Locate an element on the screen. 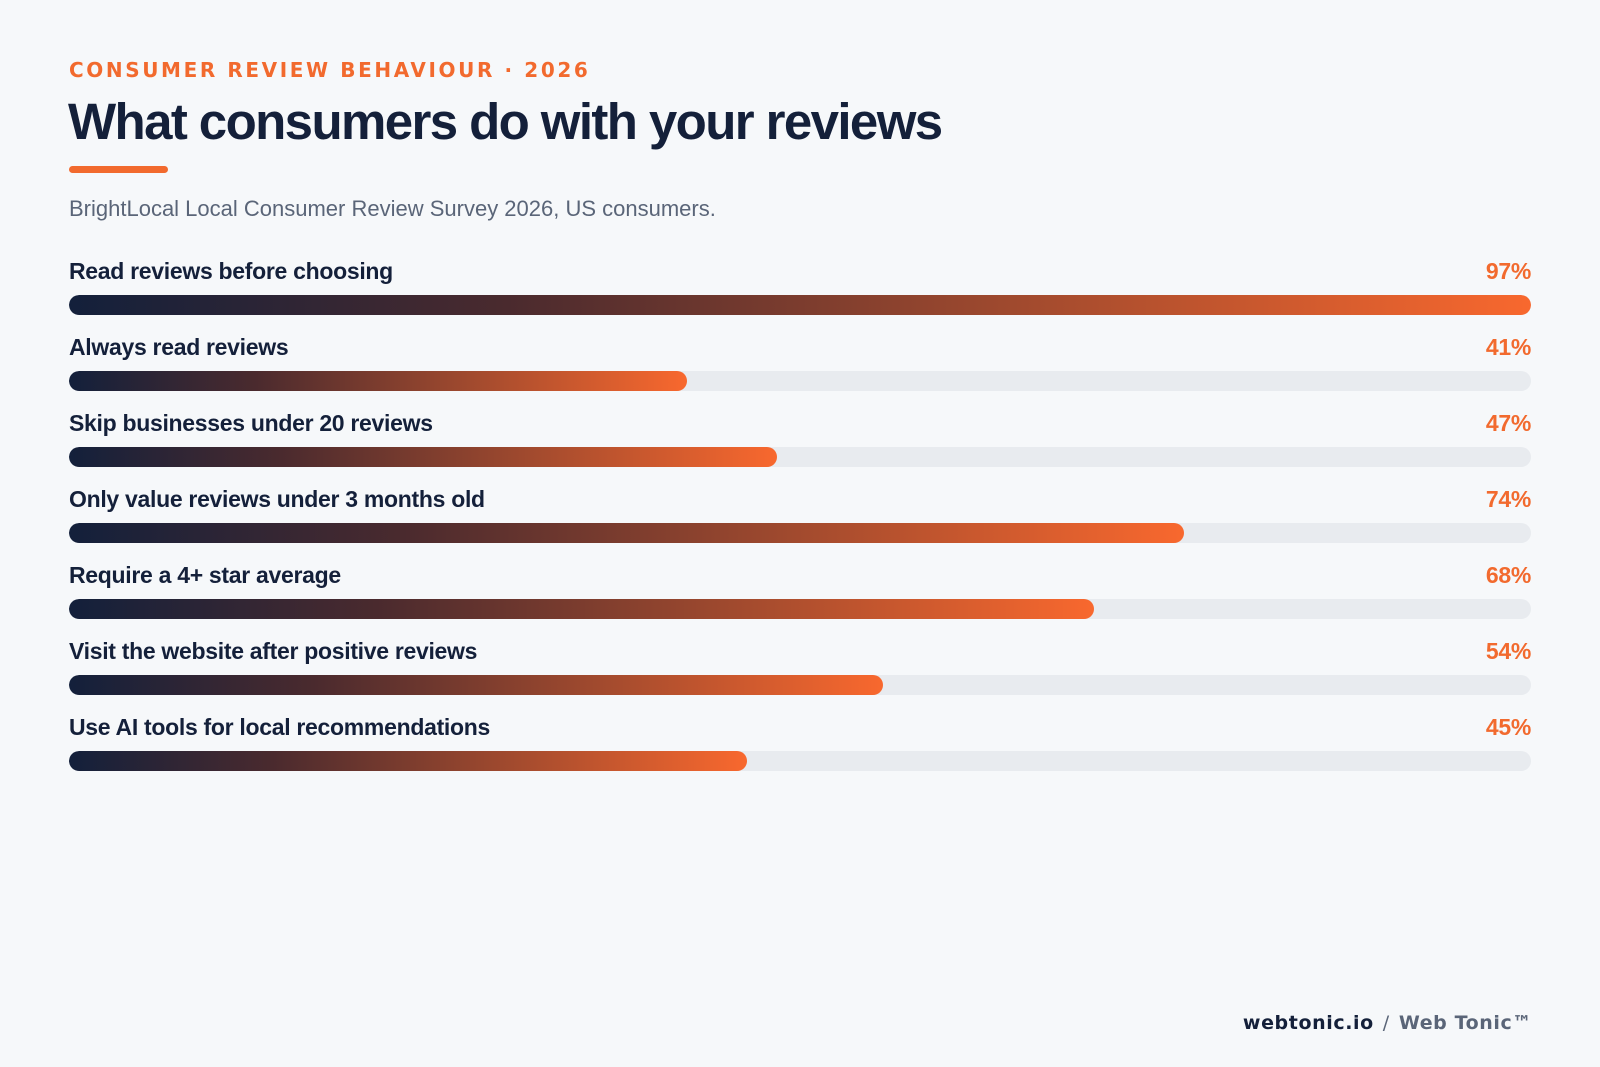  footer-credit: webtonic.io / Web Tonic™ is located at coordinates (1387, 1023).